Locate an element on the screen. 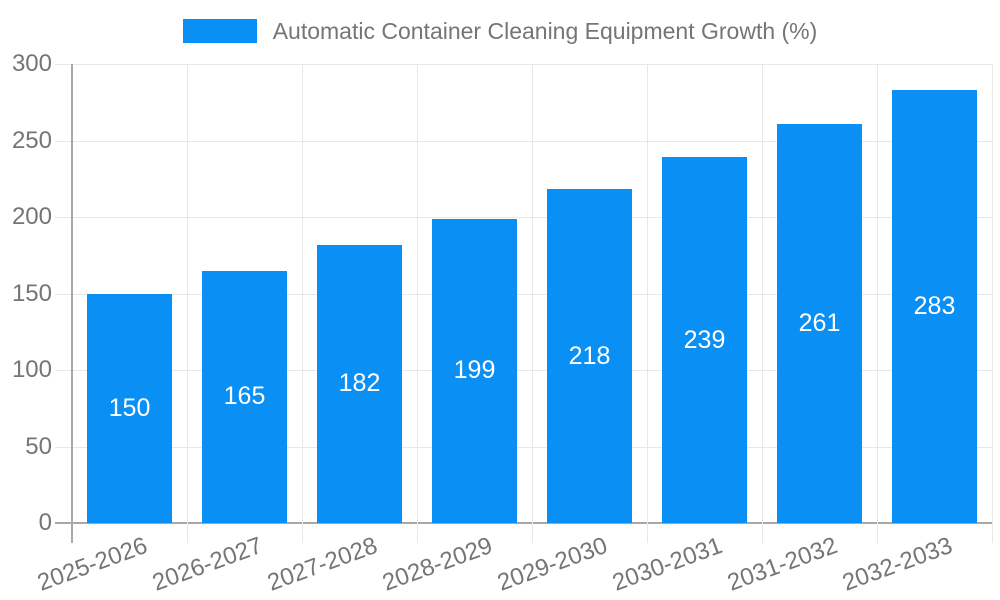 This screenshot has height=600, width=1000. bar-value-label: 165 is located at coordinates (244, 396).